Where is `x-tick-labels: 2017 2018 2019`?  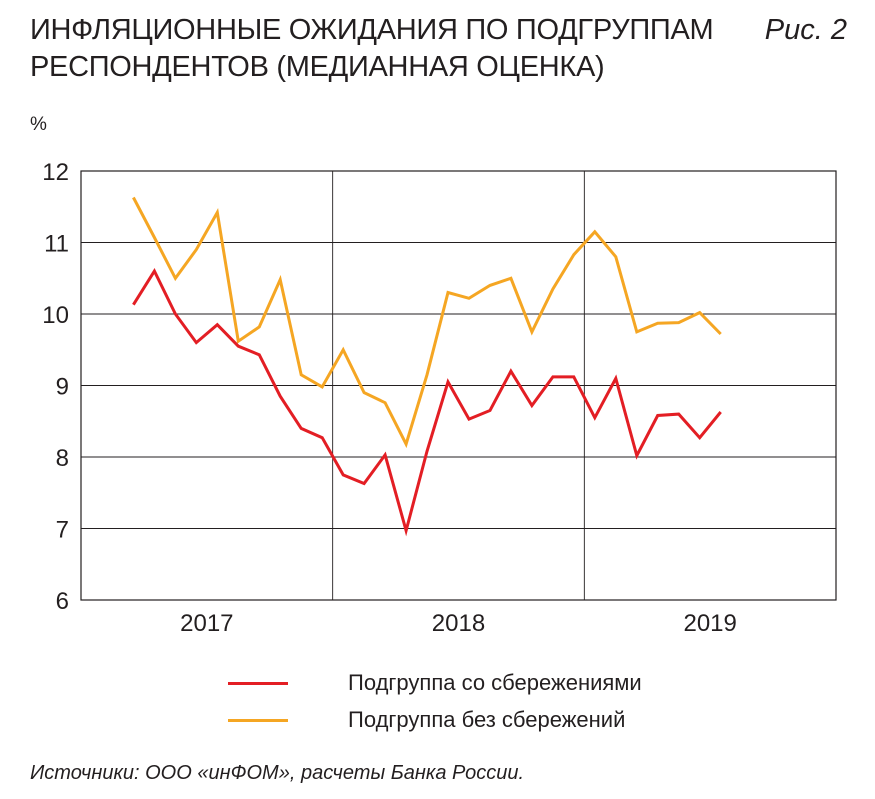 x-tick-labels: 2017 2018 2019 is located at coordinates (458, 623).